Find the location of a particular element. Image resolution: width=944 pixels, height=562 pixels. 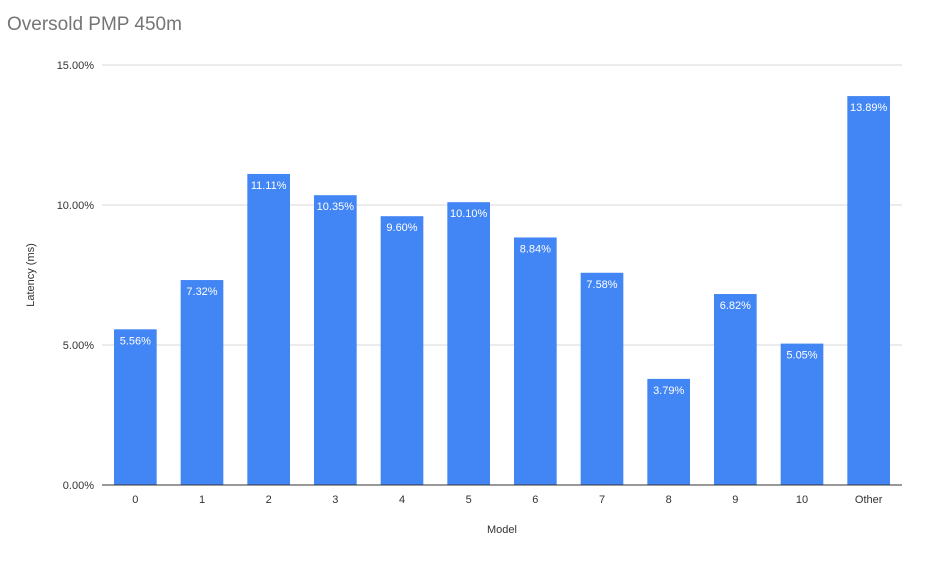

x-tick-label: Other is located at coordinates (869, 500).